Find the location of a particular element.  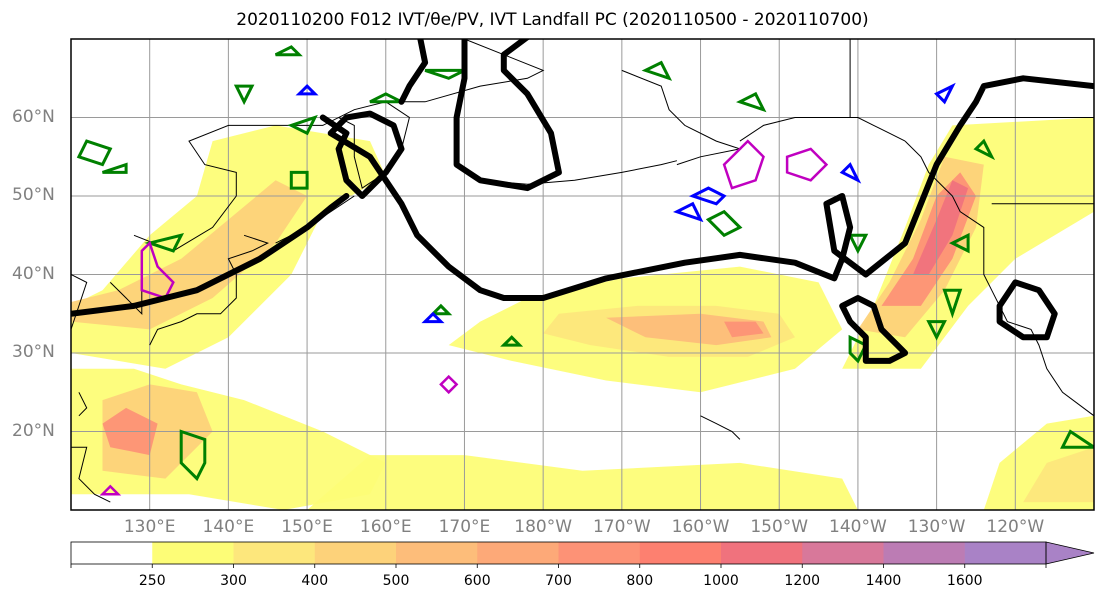

landfall-contour-west-boundary is located at coordinates (210, 255).